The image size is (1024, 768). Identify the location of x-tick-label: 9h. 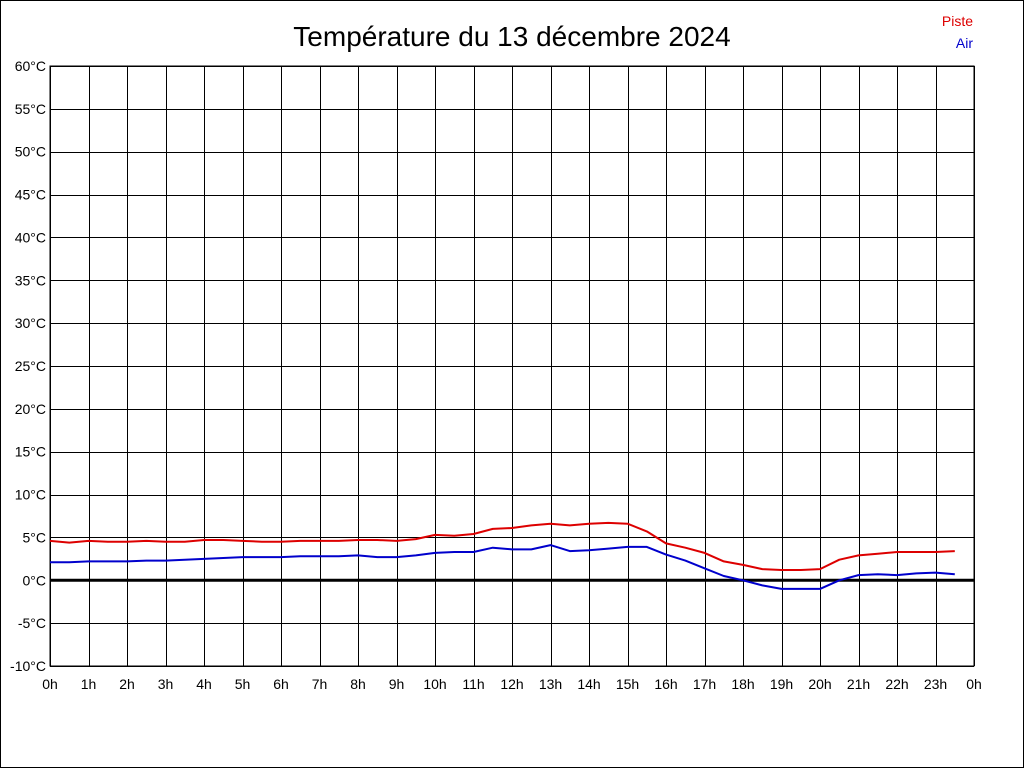
(397, 684).